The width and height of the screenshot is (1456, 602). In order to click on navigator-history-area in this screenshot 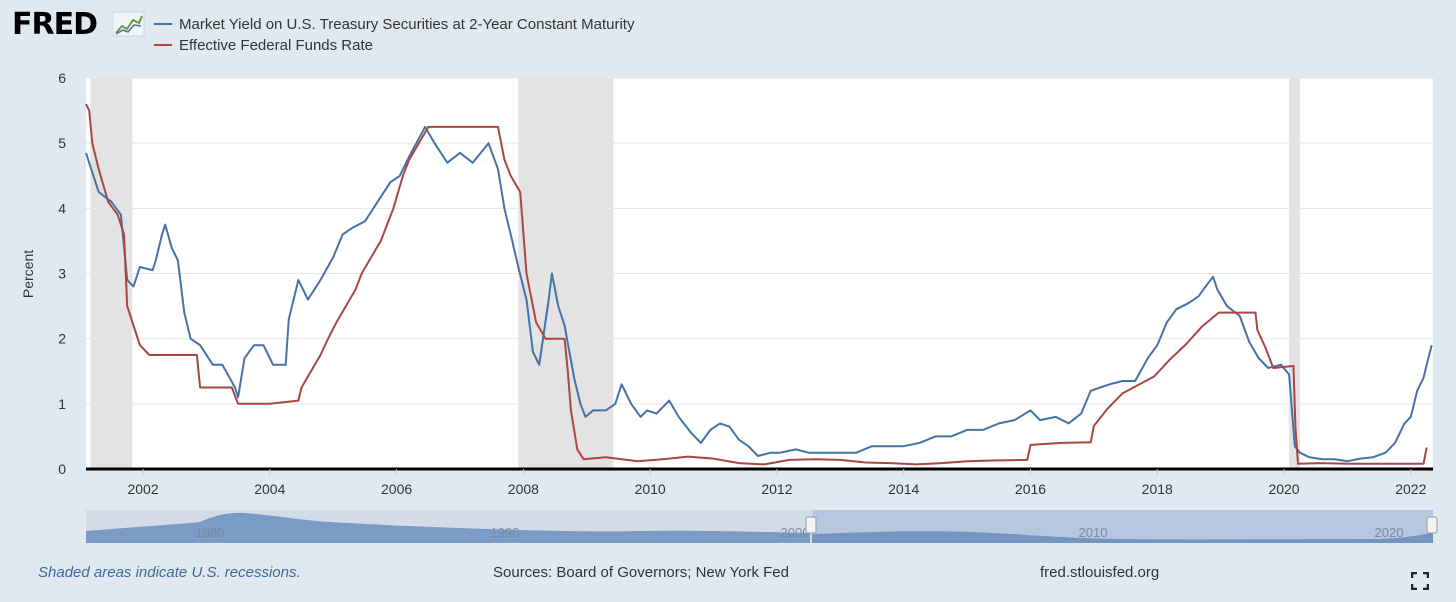, I will do `click(448, 527)`.